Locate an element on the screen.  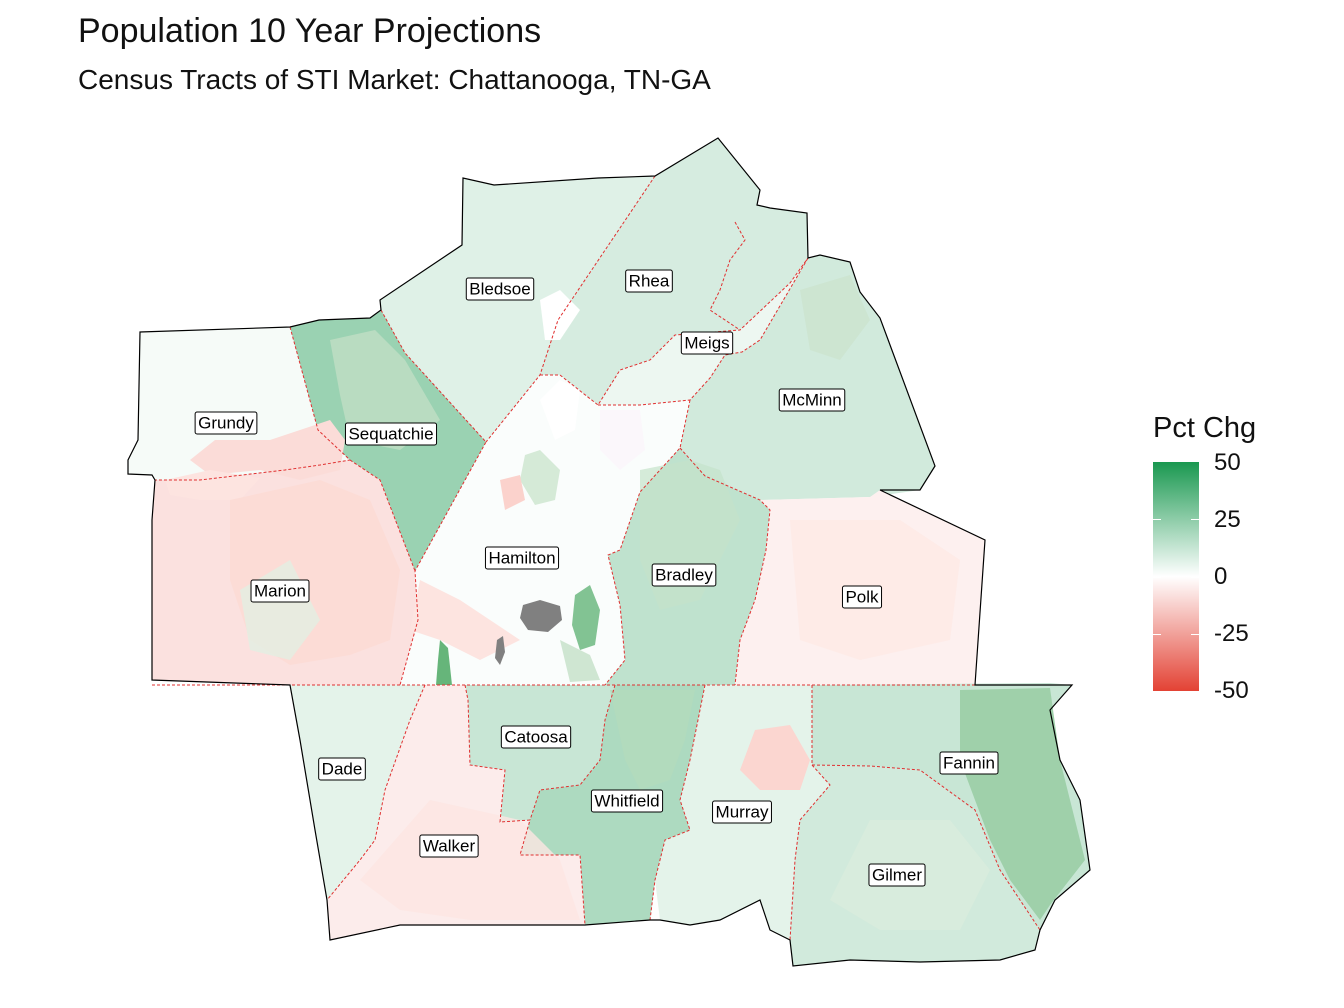
svg-text: Rhea is located at coordinates (649, 281).